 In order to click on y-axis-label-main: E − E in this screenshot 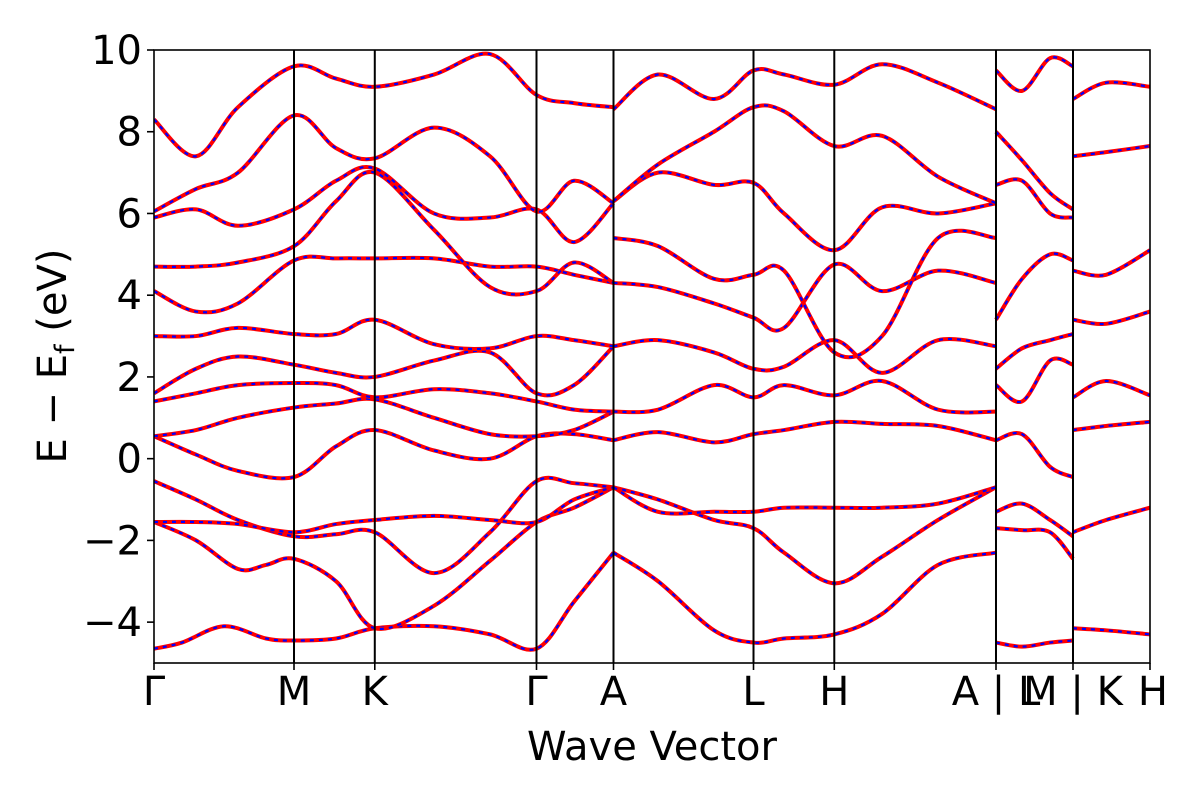, I will do `click(53, 409)`.